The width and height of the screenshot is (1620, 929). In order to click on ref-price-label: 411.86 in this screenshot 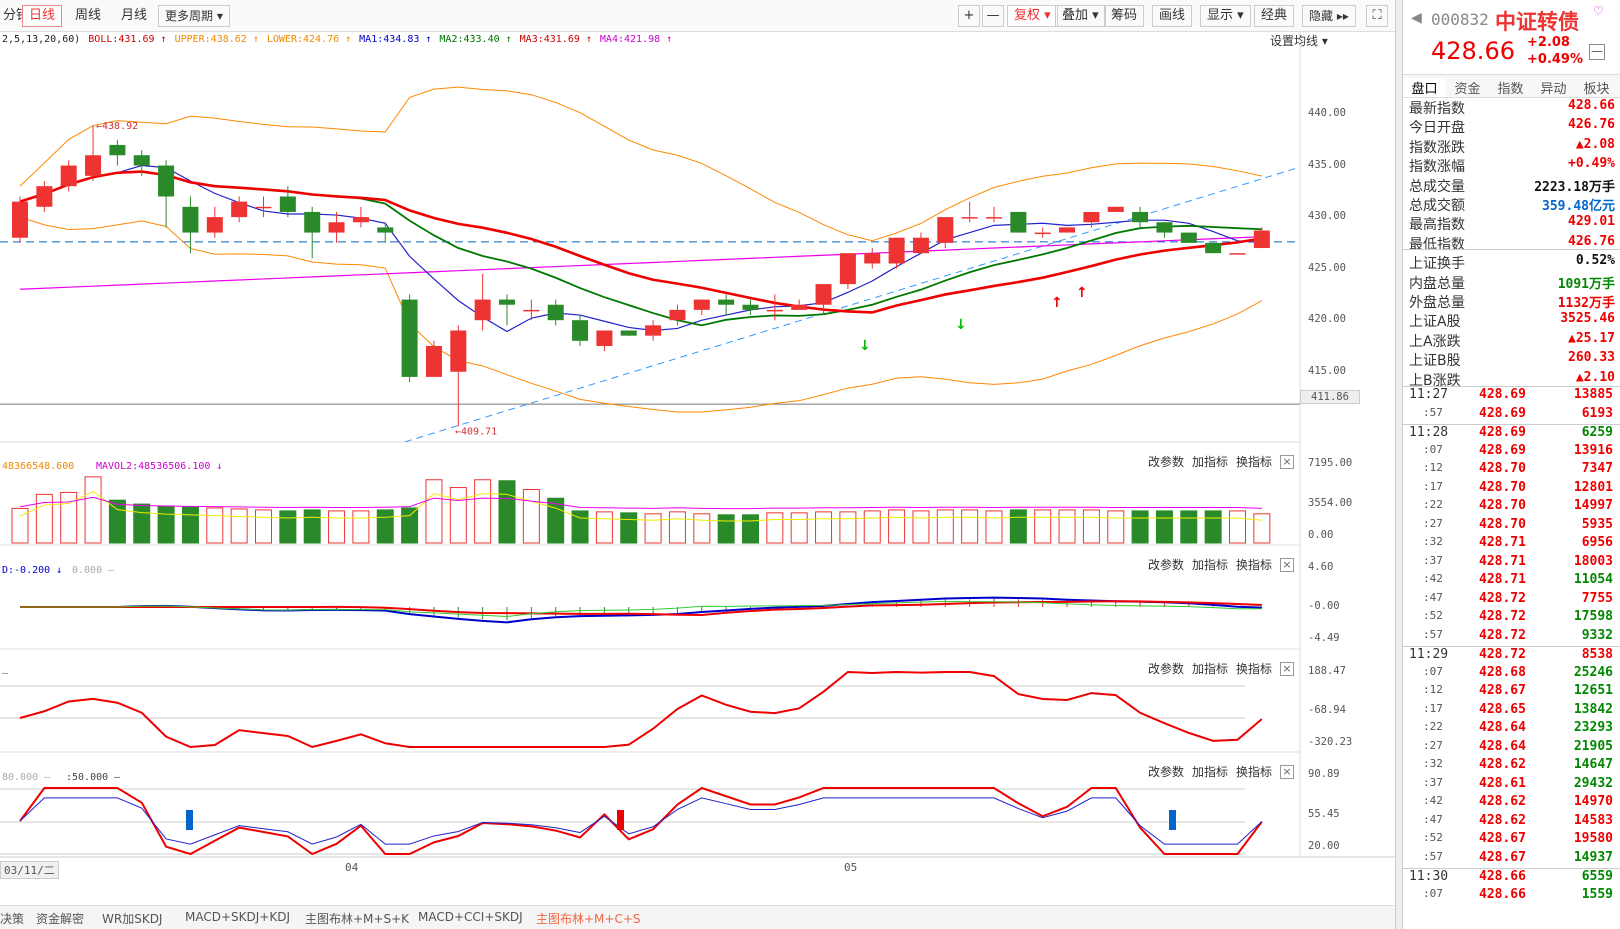, I will do `click(1330, 397)`.